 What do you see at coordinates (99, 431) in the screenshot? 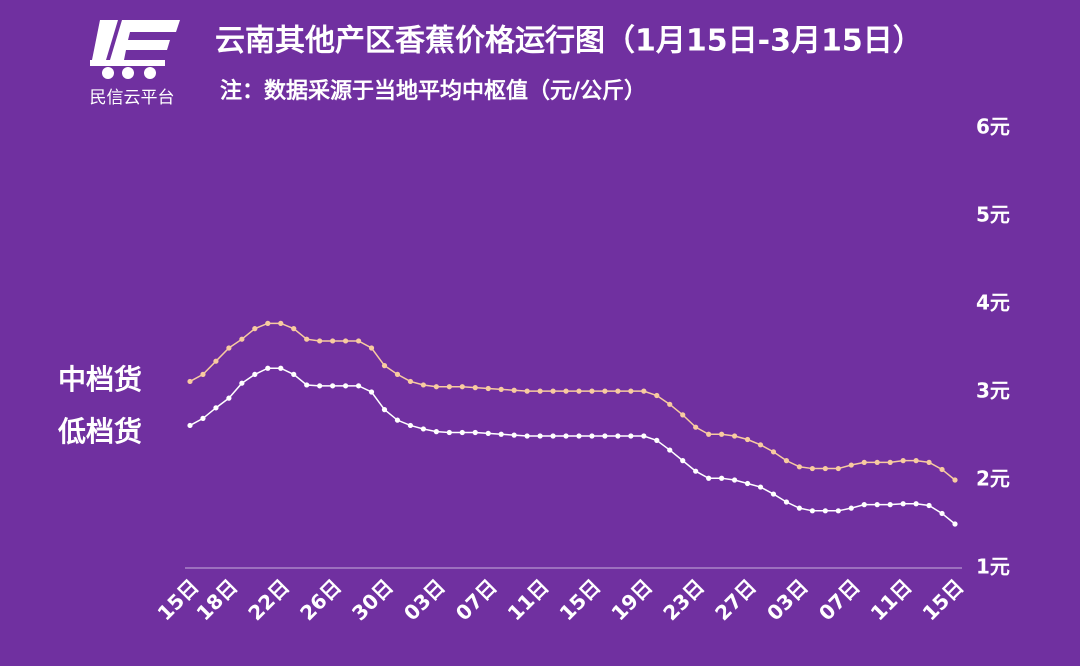
I see `series-label: 低档货` at bounding box center [99, 431].